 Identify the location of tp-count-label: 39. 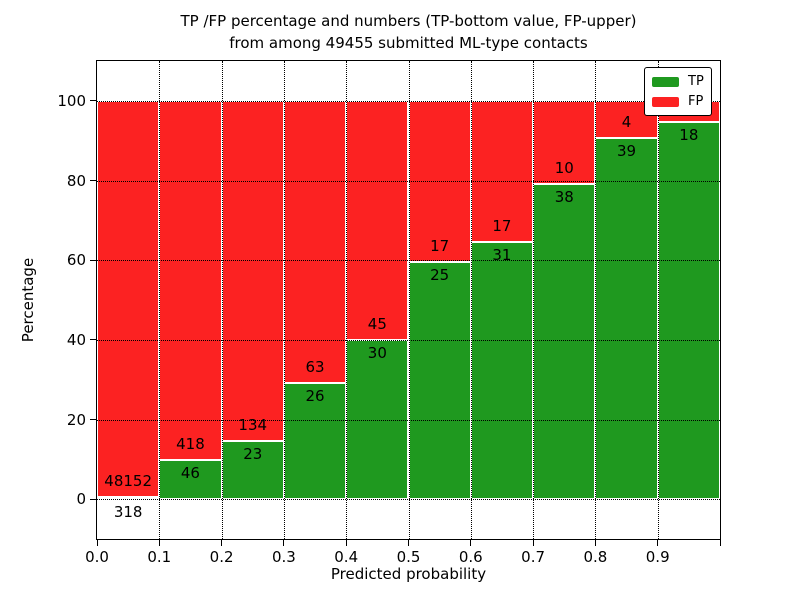
(627, 150).